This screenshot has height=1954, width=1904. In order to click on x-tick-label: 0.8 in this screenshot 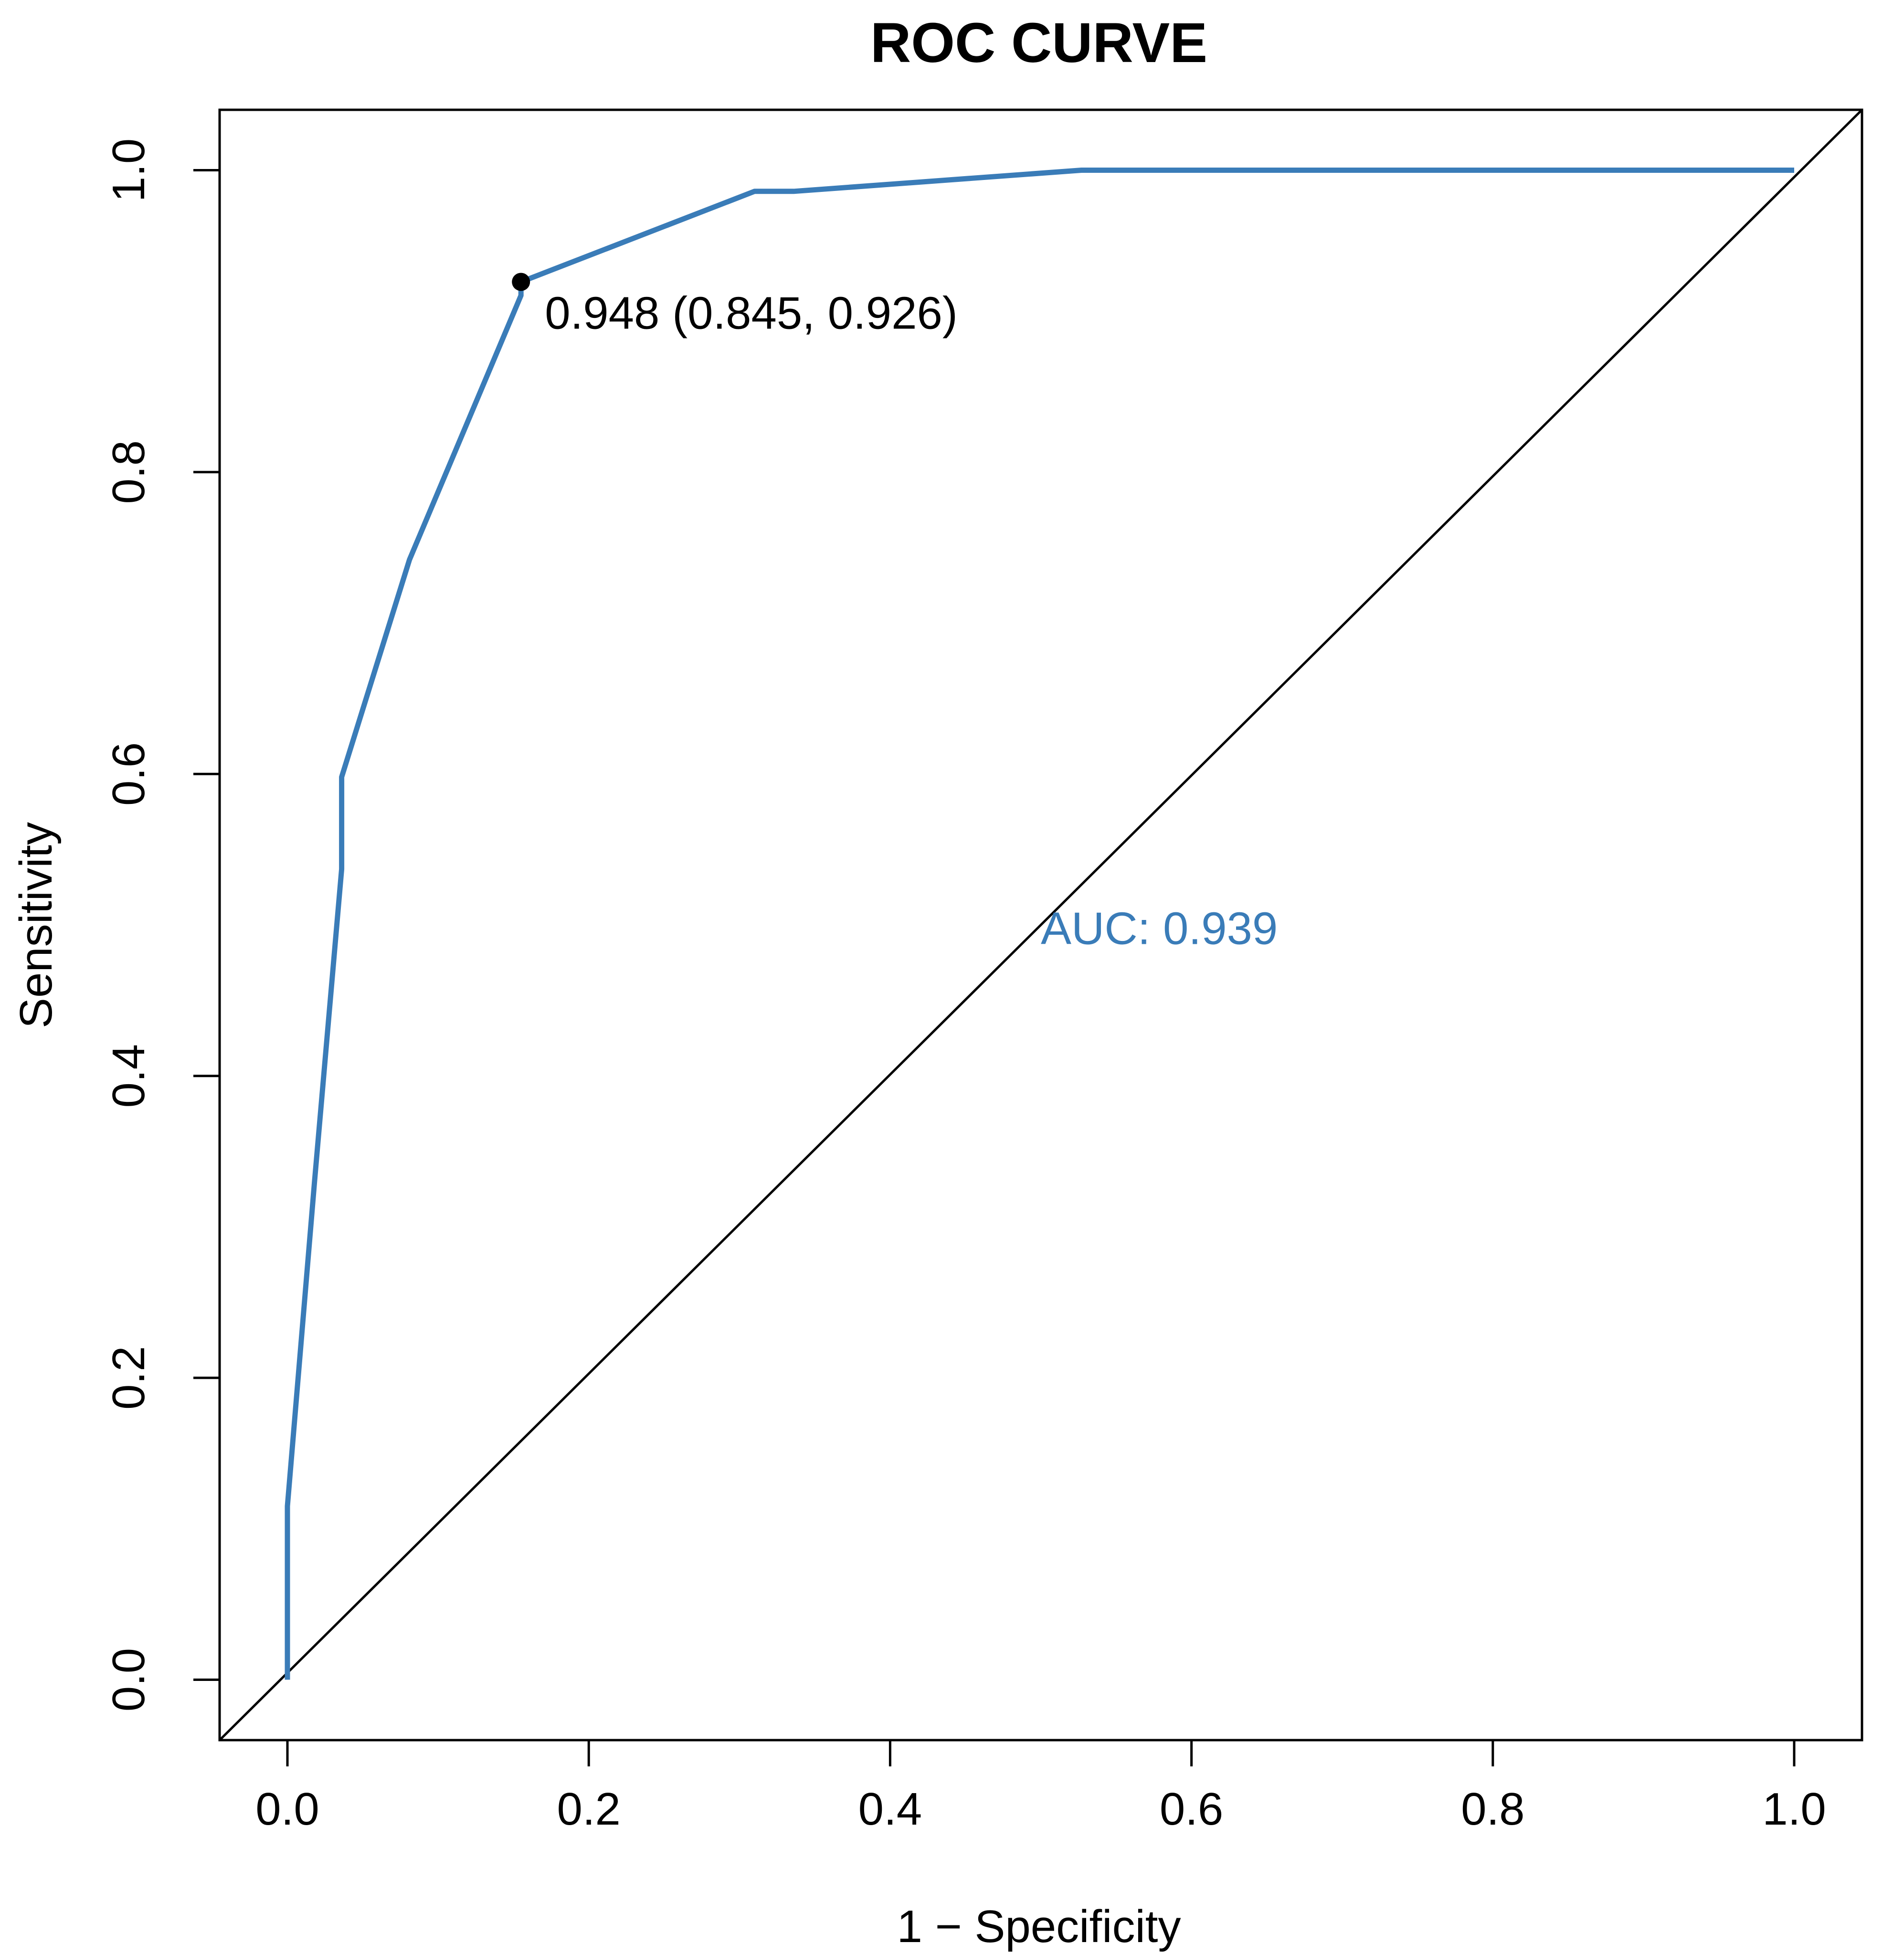, I will do `click(1493, 1810)`.